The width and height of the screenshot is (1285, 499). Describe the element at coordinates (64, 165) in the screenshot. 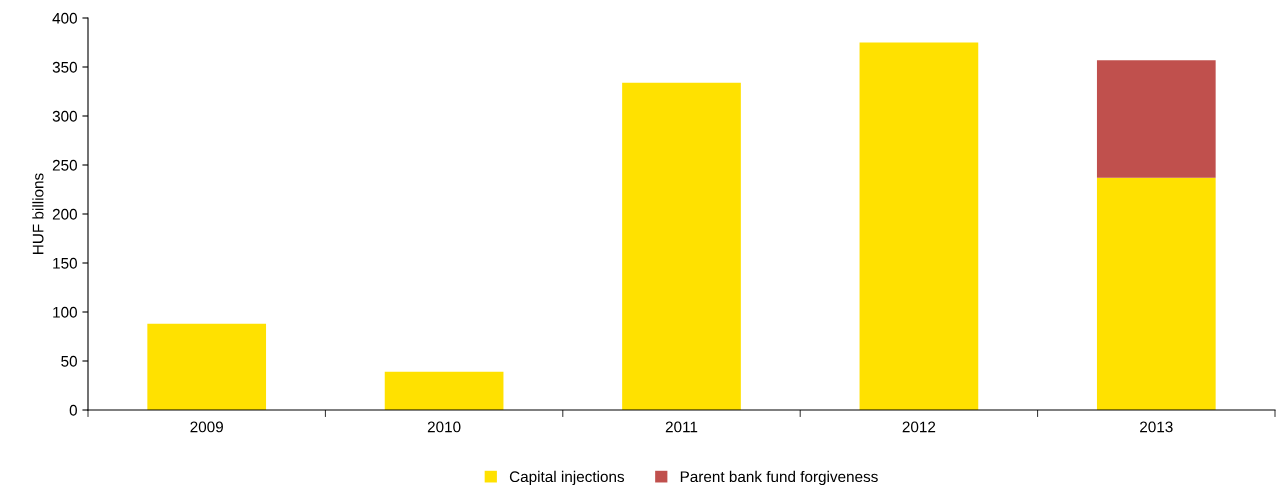

I see `y-tick-label: 250` at that location.